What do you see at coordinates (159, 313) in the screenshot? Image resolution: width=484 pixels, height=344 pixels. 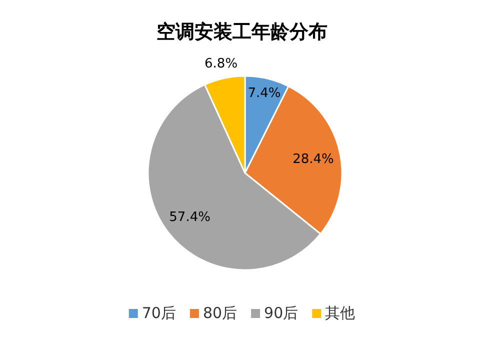 I see `legend-label: 70后` at bounding box center [159, 313].